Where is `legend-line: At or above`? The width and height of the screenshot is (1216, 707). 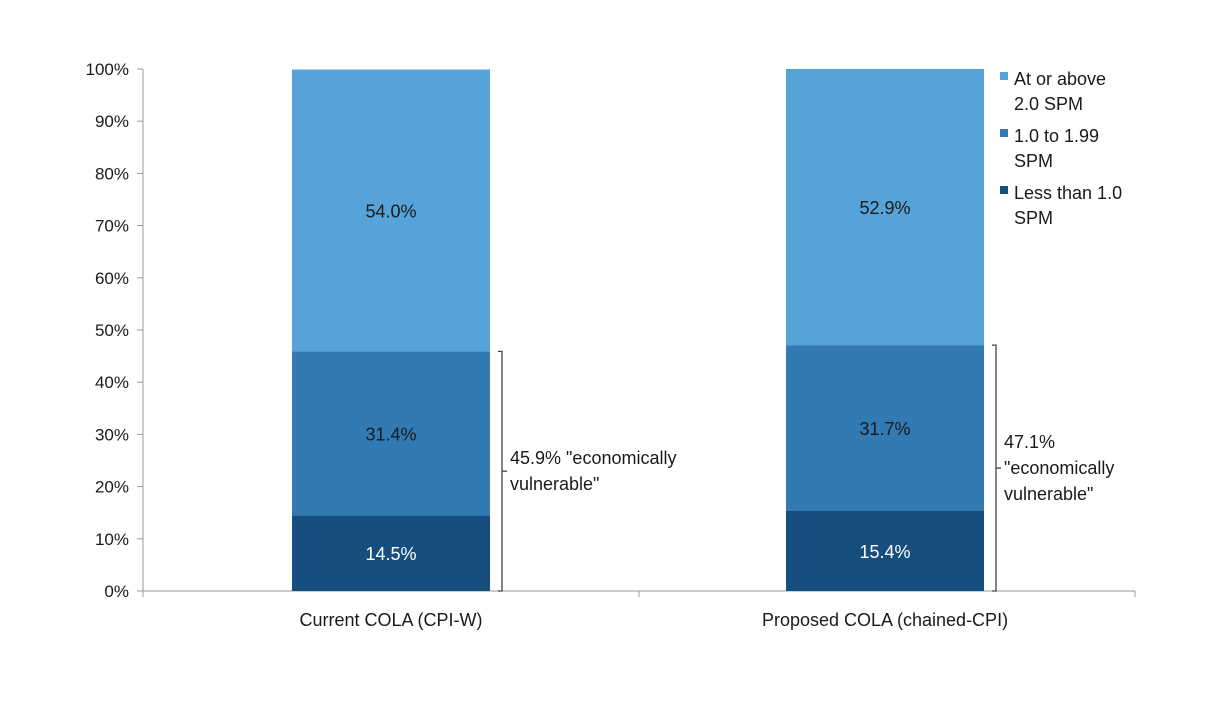
legend-line: At or above is located at coordinates (1060, 79).